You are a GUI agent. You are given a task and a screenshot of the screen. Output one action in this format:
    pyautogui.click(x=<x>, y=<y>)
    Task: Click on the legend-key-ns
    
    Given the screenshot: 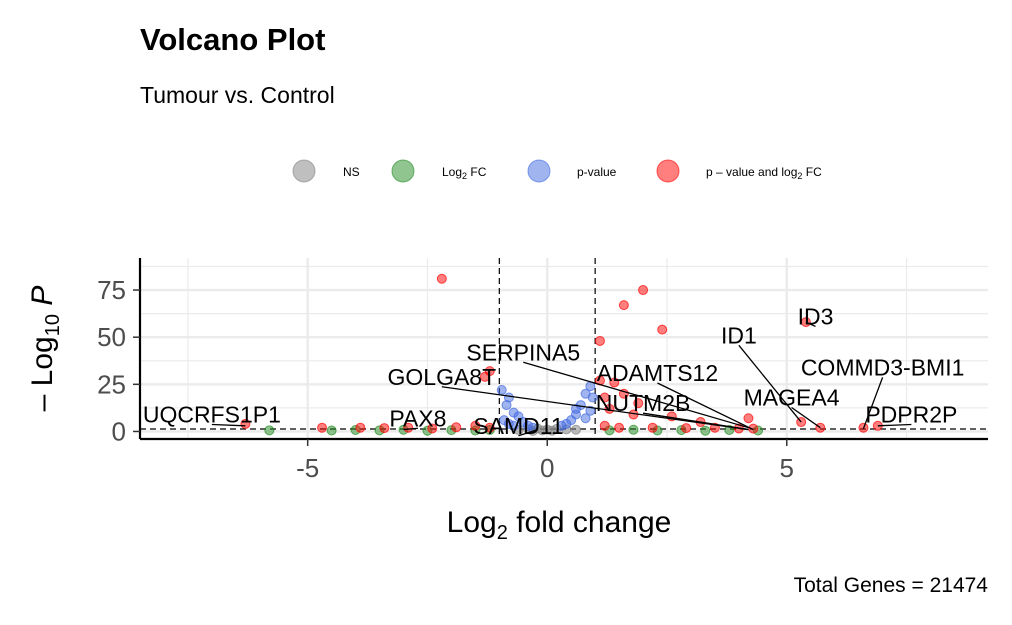 What is the action you would take?
    pyautogui.click(x=304, y=171)
    